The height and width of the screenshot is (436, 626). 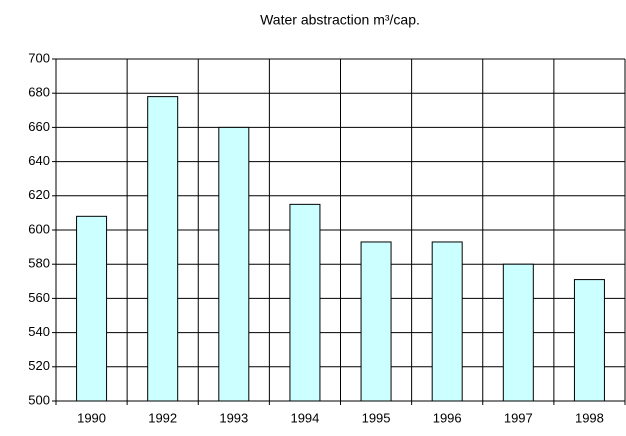 What do you see at coordinates (39, 194) in the screenshot?
I see `y-tick-label: 620` at bounding box center [39, 194].